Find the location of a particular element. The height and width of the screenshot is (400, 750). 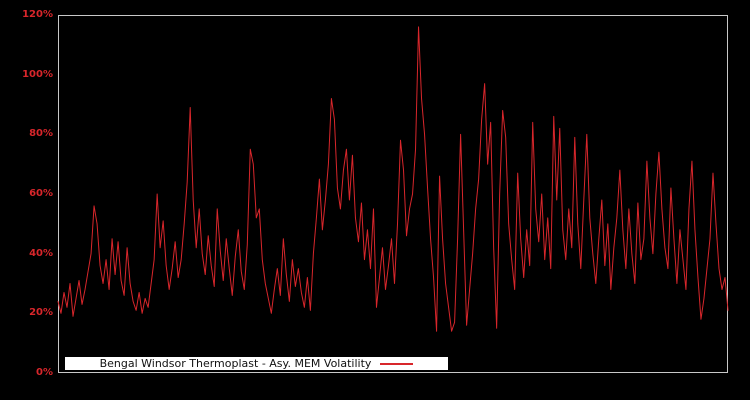

legend-line-sample is located at coordinates (397, 363).